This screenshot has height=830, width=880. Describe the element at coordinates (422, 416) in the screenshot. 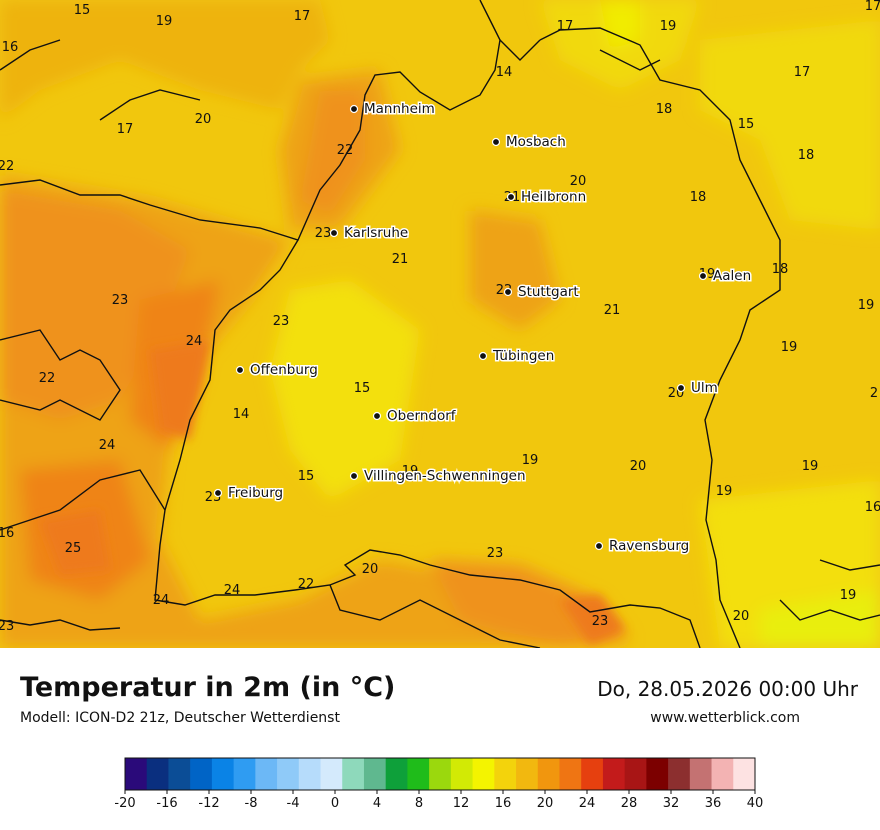

I see `city-name: Oberndorf` at that location.